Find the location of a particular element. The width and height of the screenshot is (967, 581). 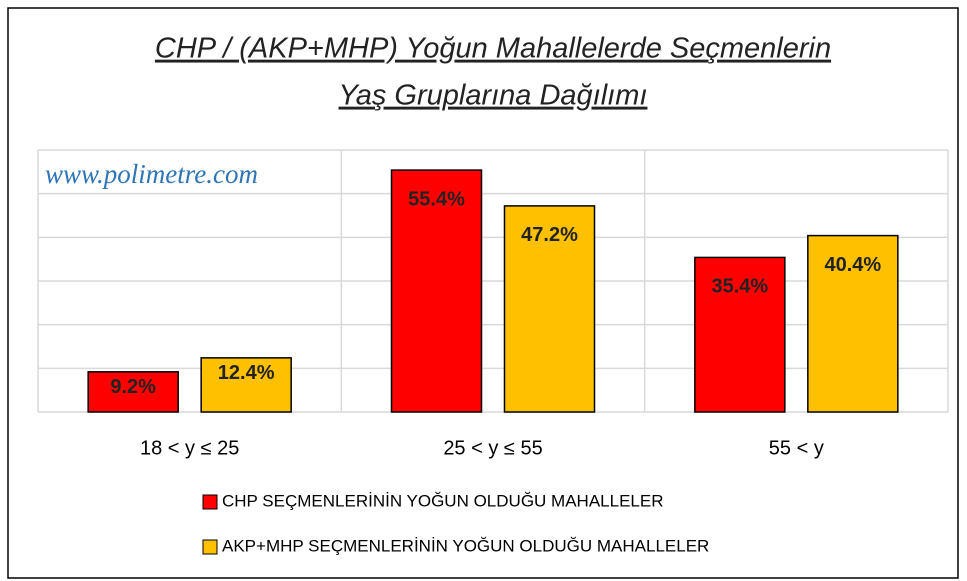

data-label: 47.2% is located at coordinates (549, 235).